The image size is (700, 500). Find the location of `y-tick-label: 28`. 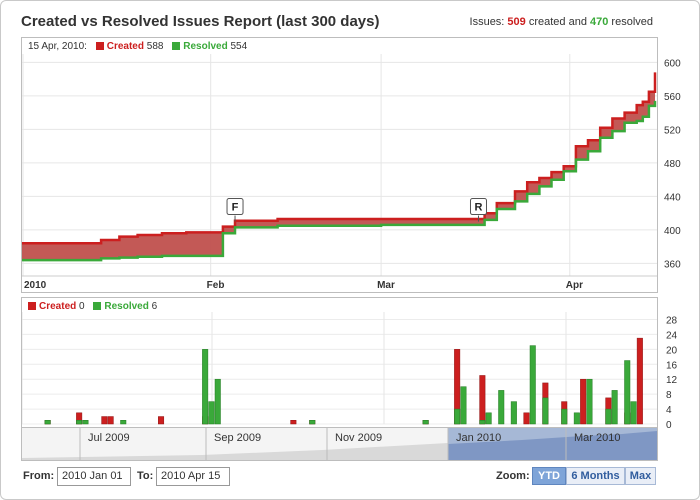

y-tick-label: 28 is located at coordinates (672, 320).